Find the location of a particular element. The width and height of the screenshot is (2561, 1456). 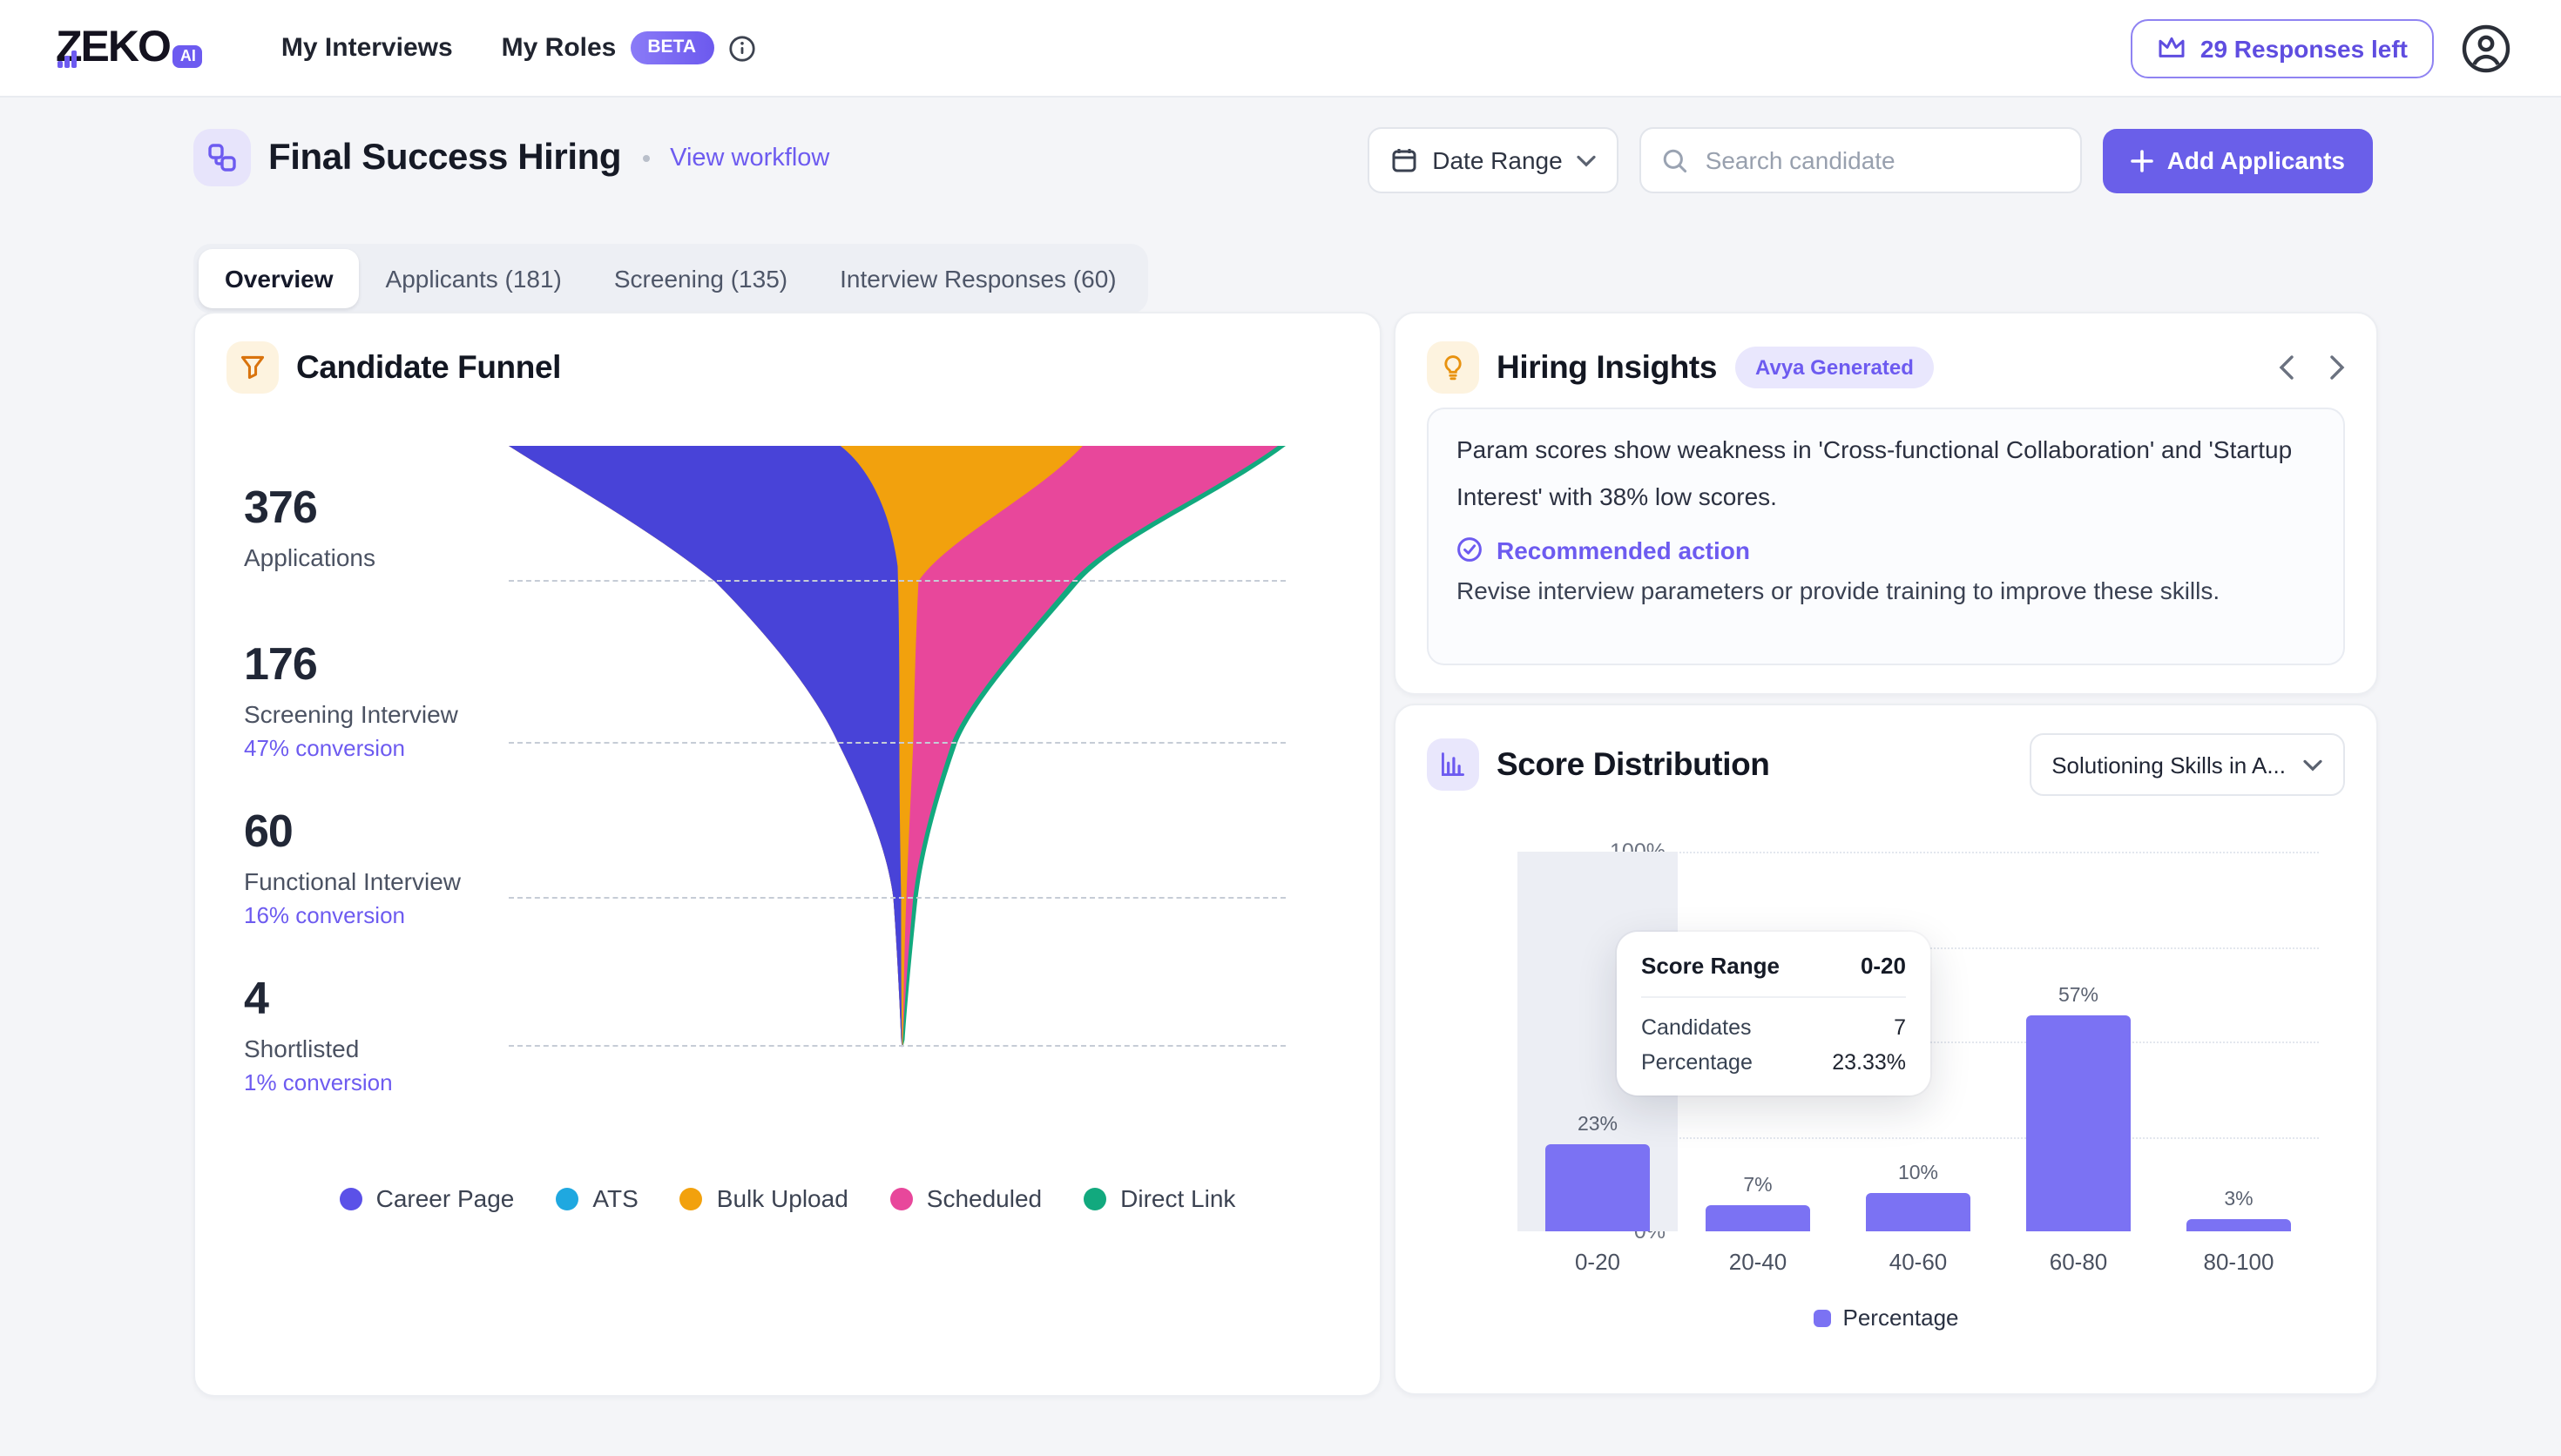

date-range-select: Date Range is located at coordinates (1493, 160).